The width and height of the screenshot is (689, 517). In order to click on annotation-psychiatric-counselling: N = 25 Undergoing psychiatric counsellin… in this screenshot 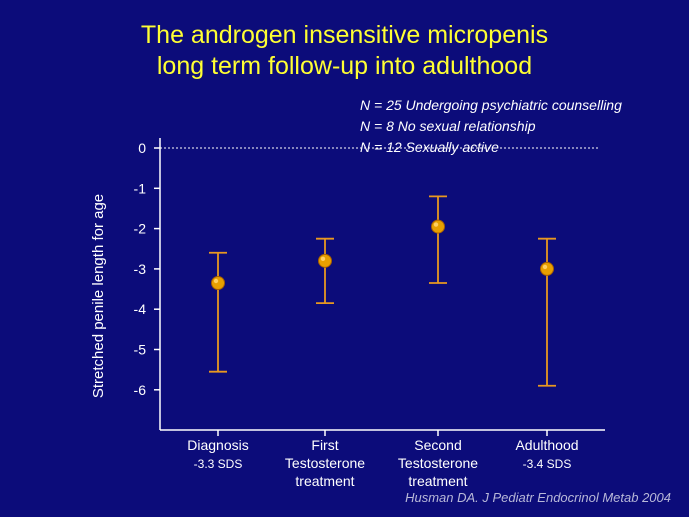, I will do `click(491, 105)`.